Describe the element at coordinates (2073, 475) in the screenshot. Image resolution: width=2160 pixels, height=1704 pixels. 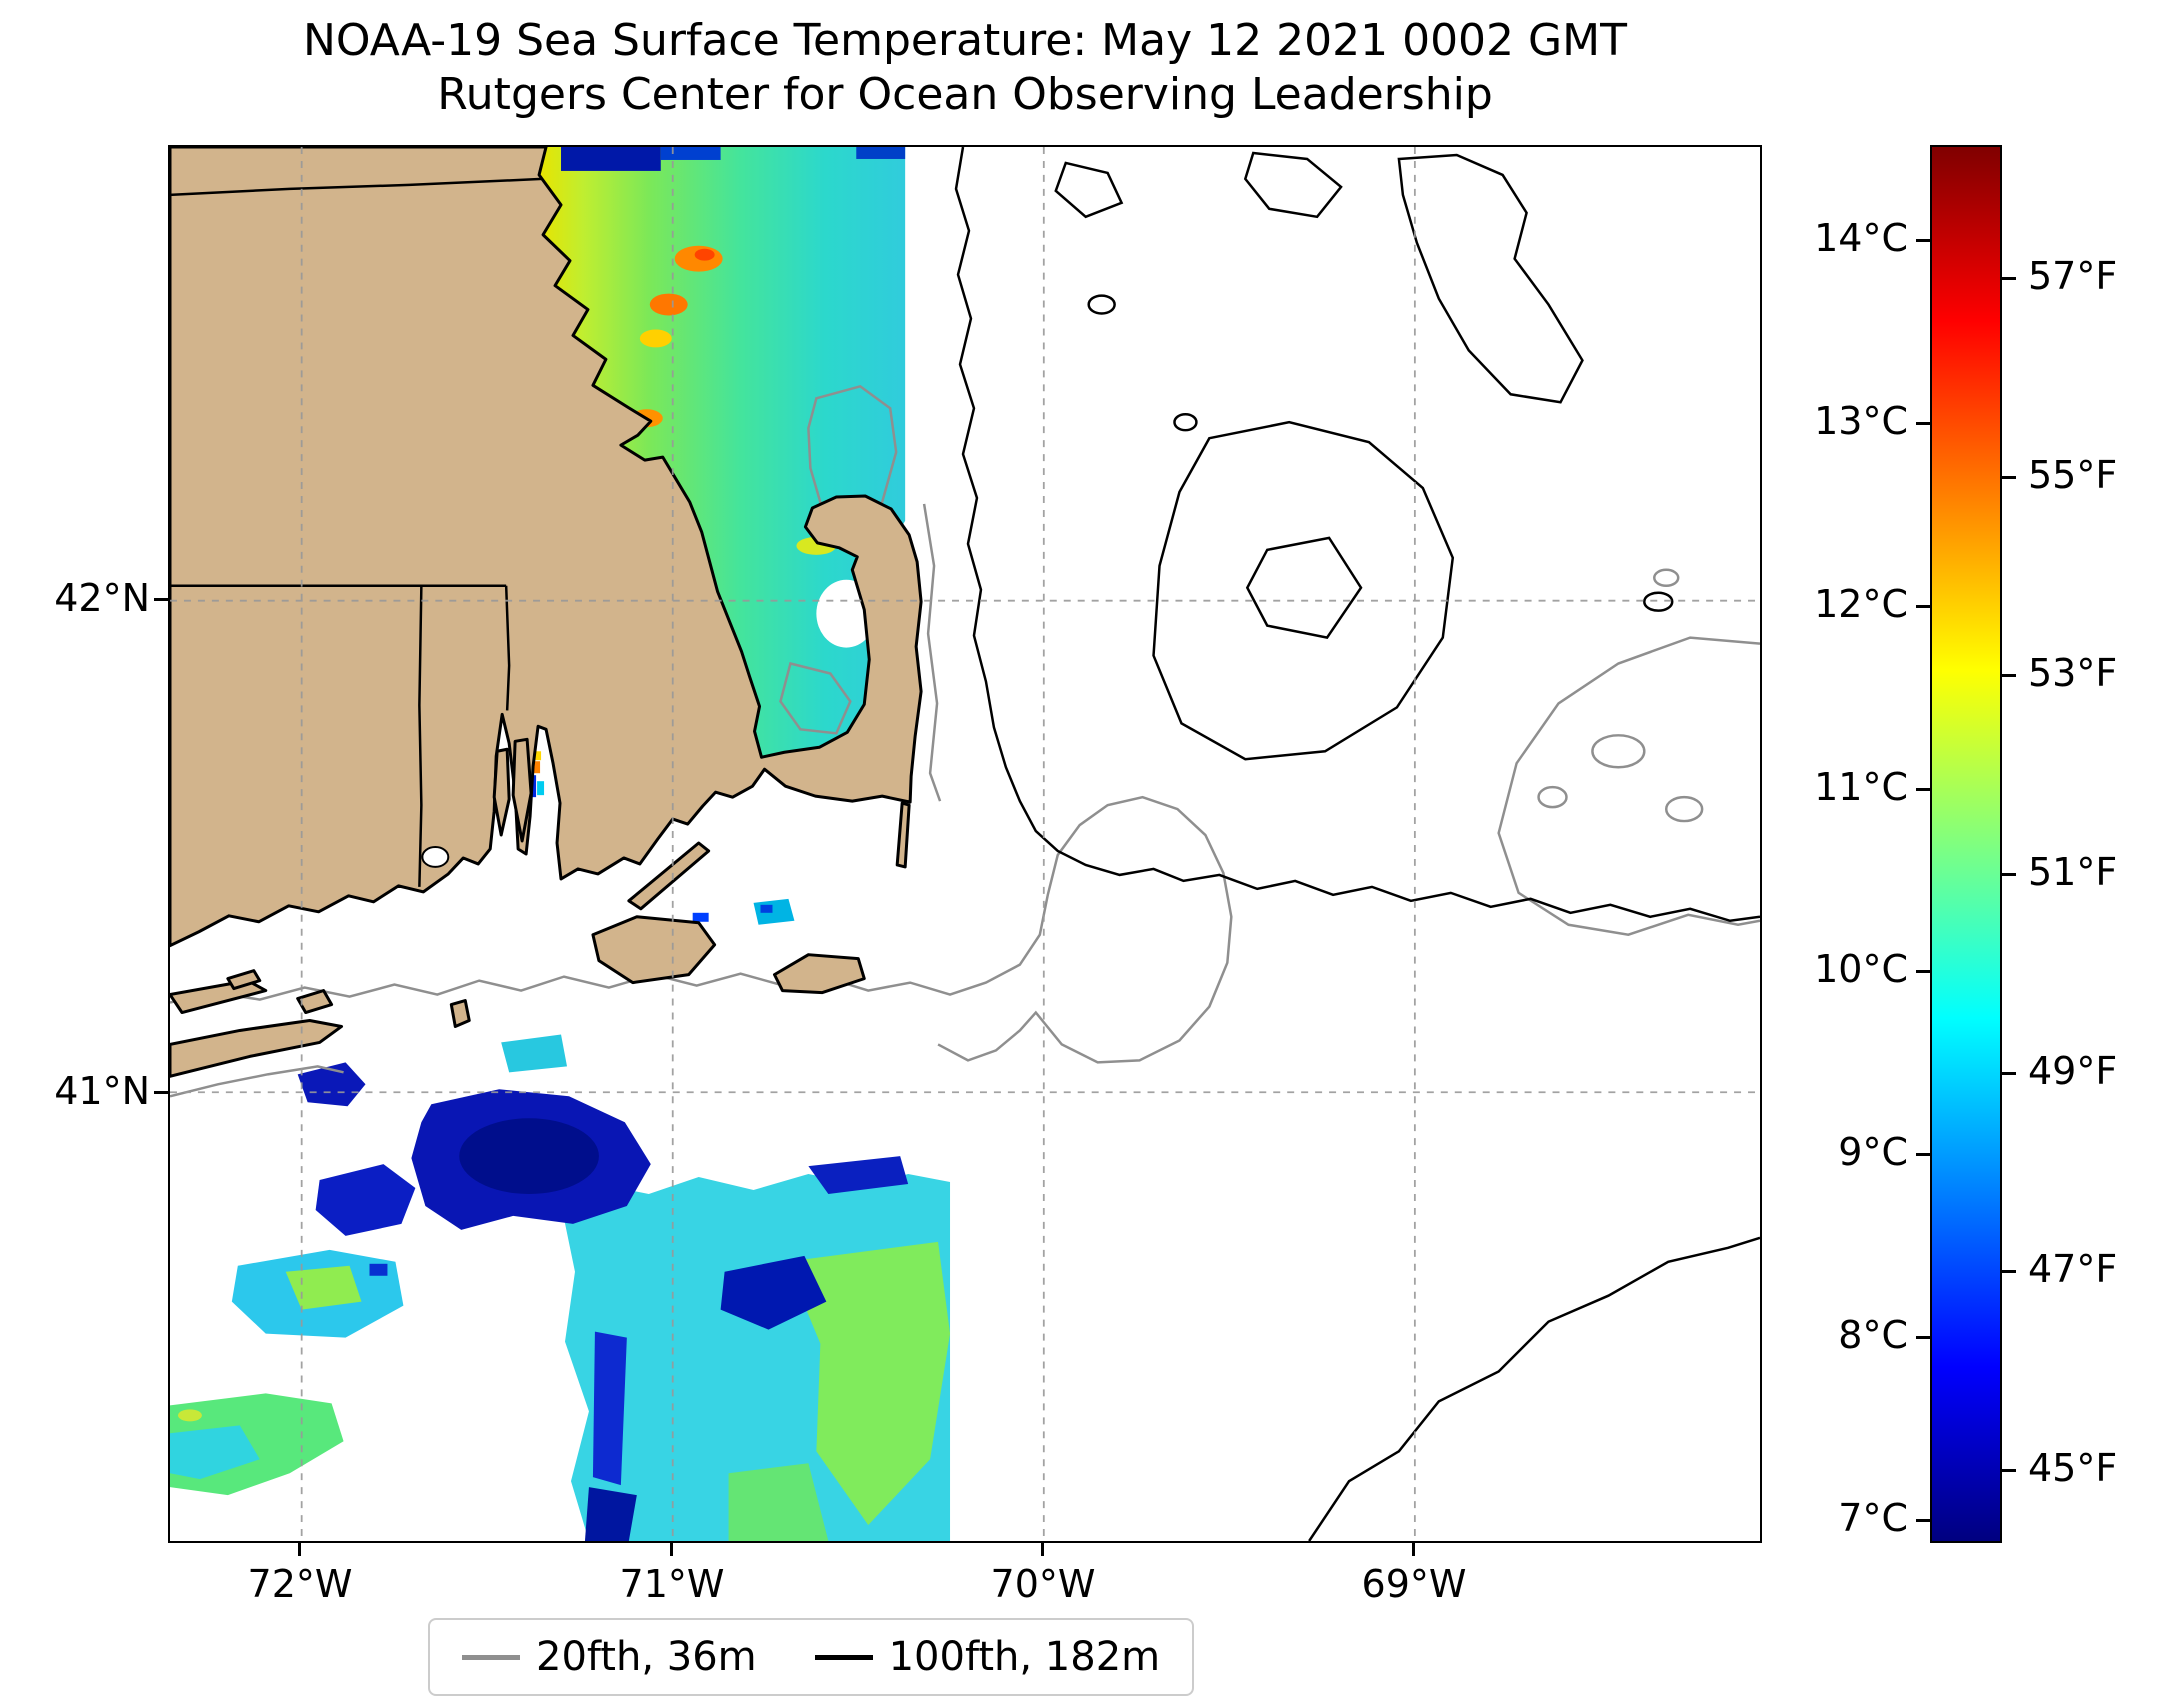
I see `colorbar-label-fahrenheit: 55°F` at that location.